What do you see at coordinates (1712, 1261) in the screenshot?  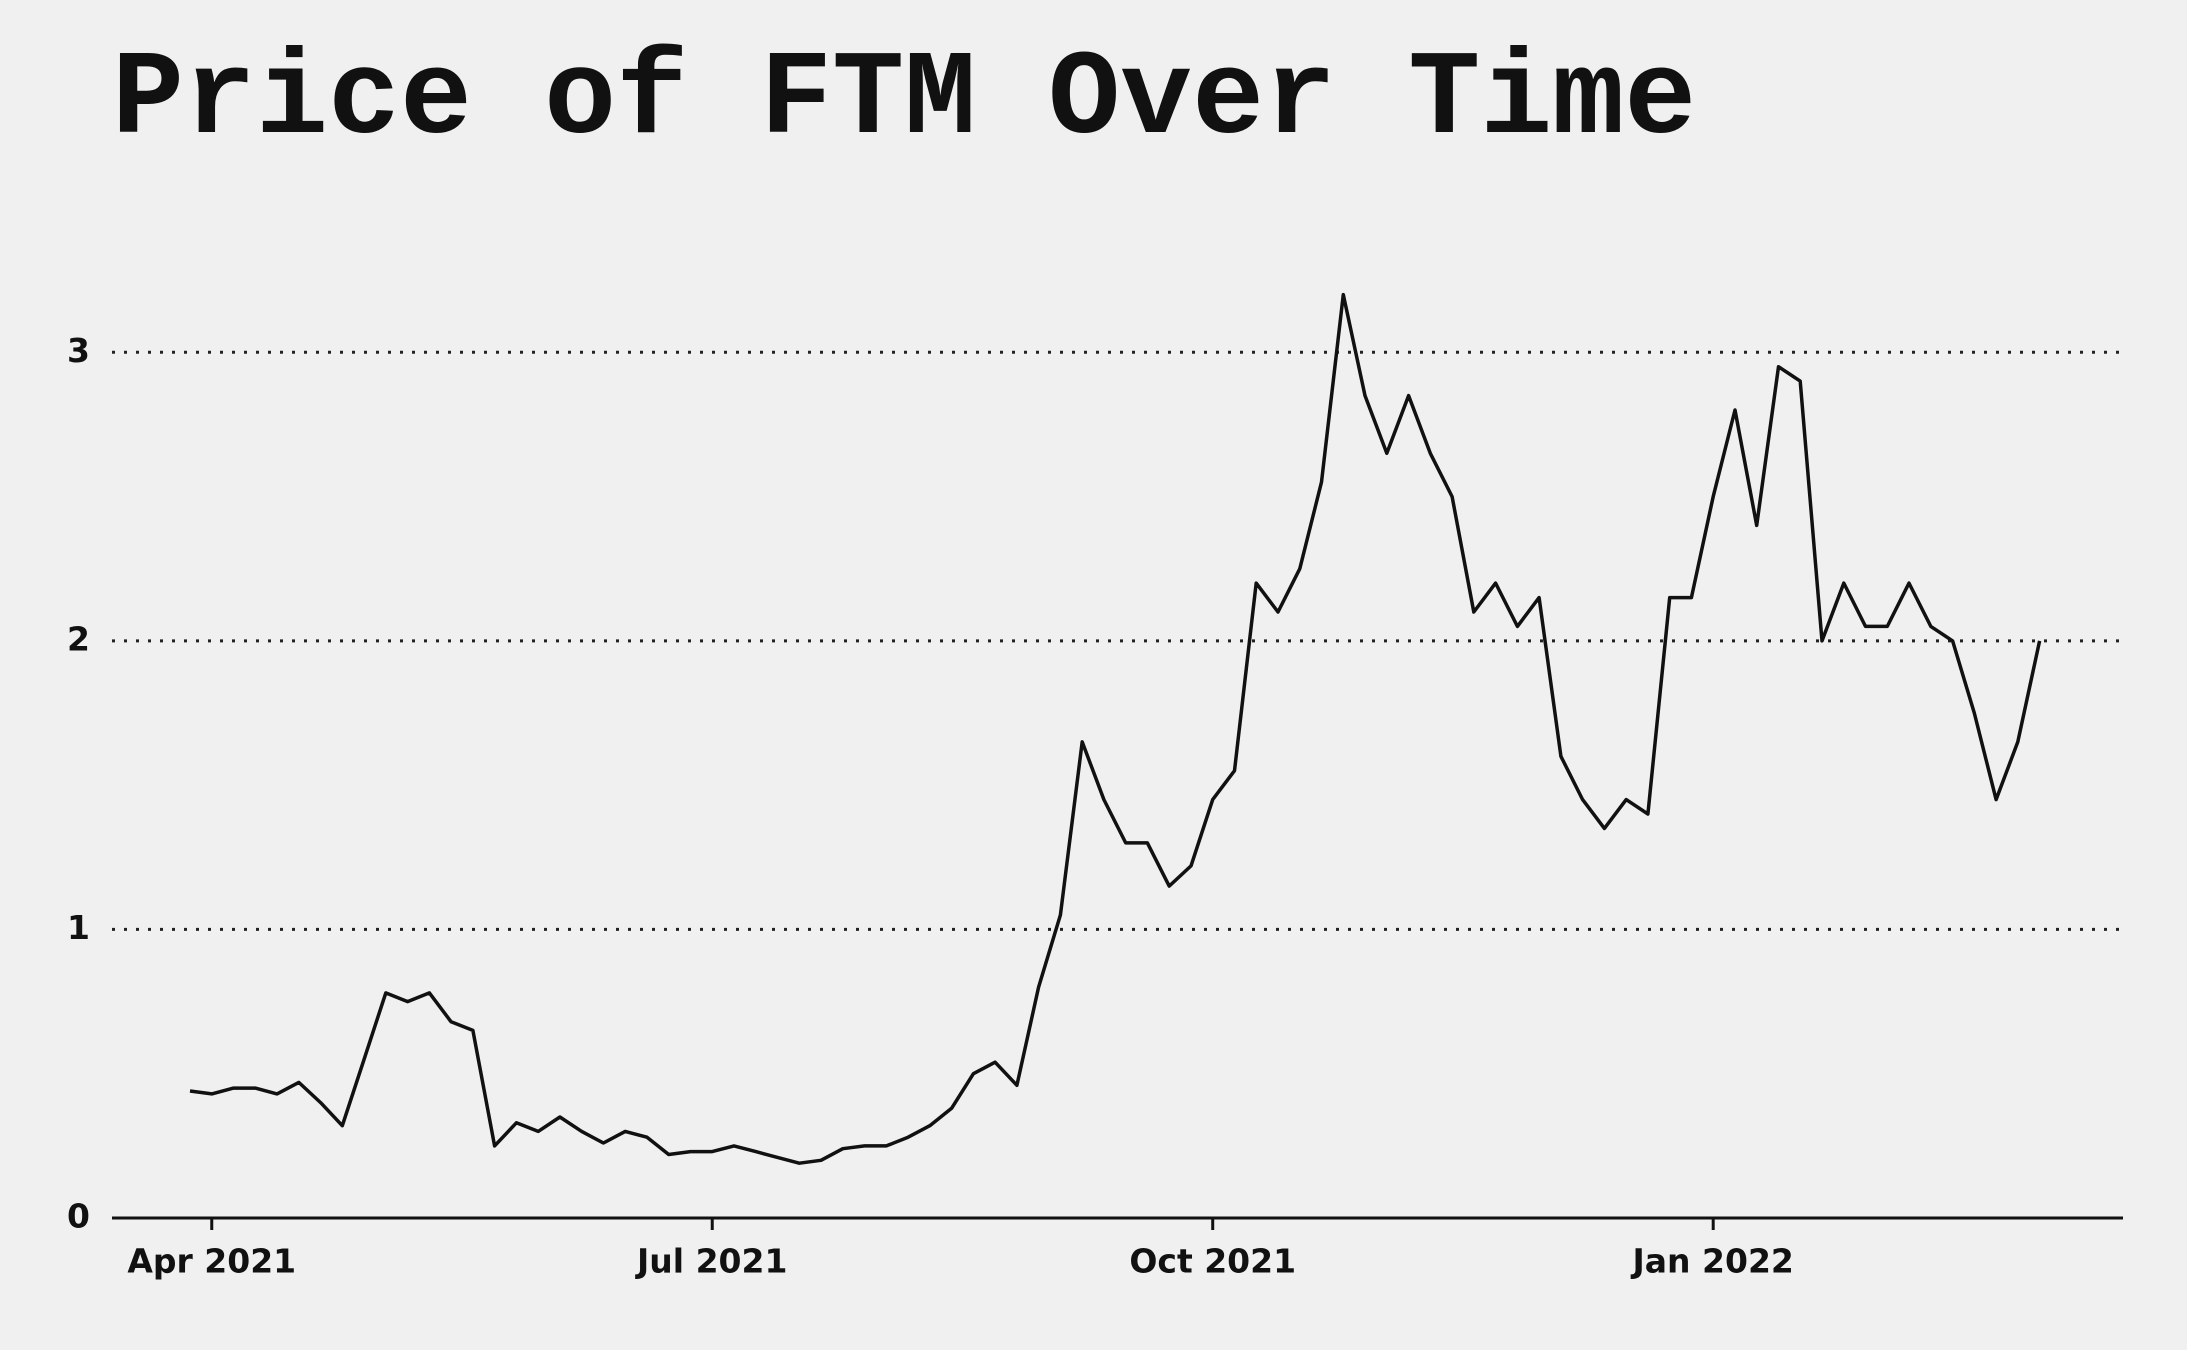 I see `x-tick-label: Jan 2022` at bounding box center [1712, 1261].